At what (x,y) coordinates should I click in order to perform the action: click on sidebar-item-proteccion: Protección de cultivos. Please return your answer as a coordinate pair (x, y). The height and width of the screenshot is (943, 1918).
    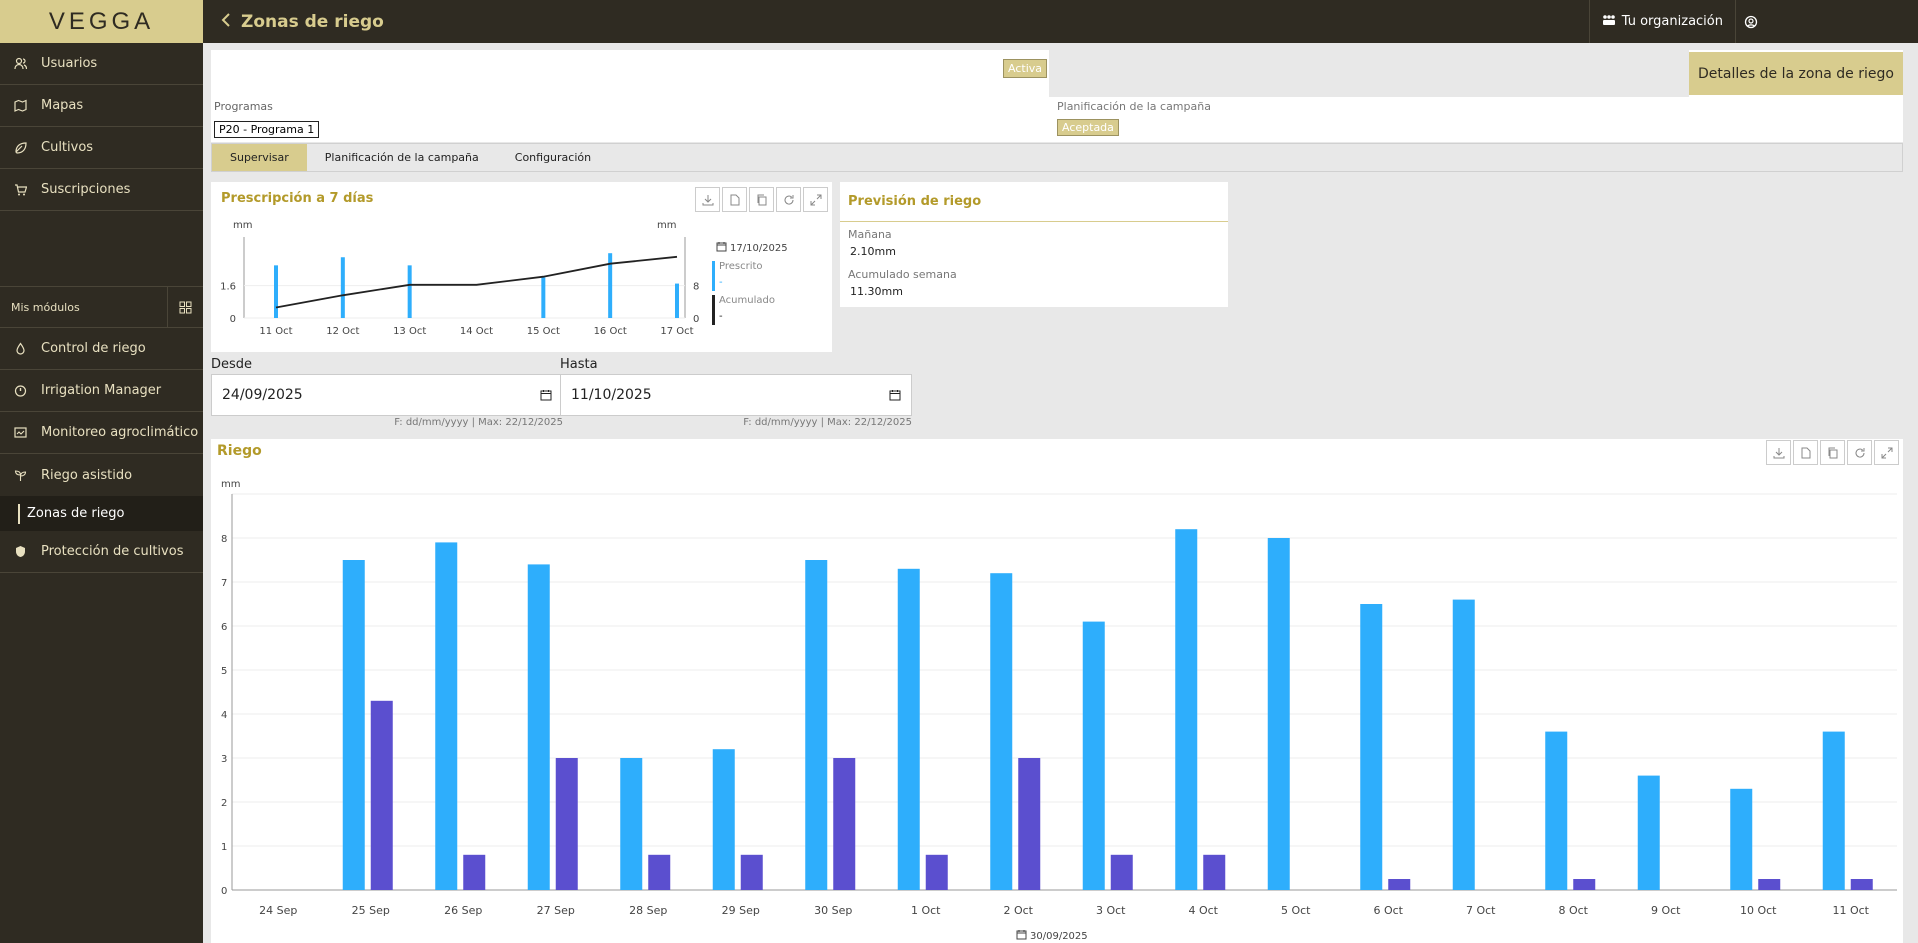
    Looking at the image, I should click on (101, 552).